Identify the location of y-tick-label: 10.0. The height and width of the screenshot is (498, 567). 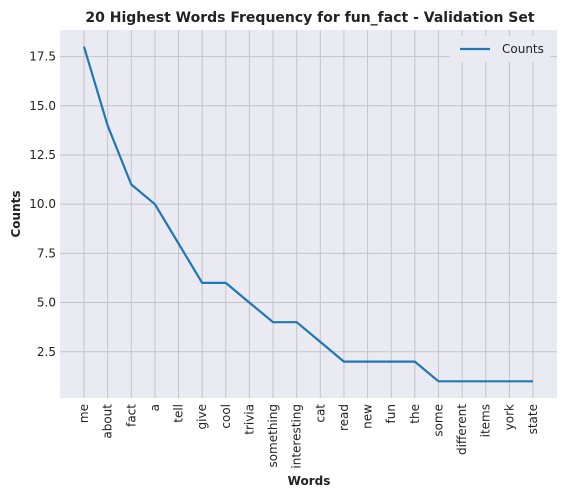
(42, 204).